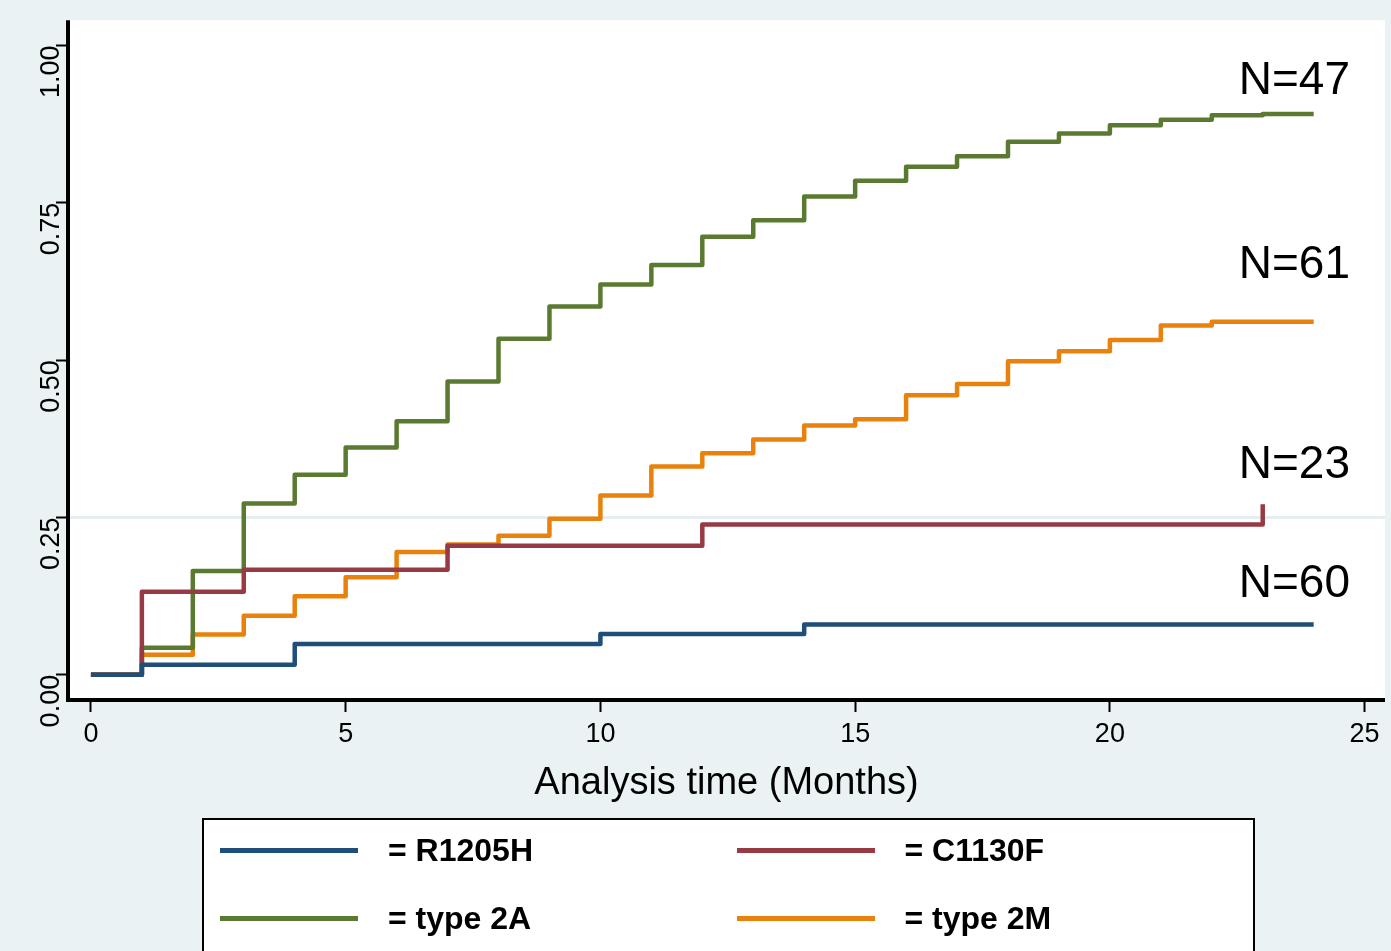 Image resolution: width=1391 pixels, height=951 pixels. What do you see at coordinates (600, 732) in the screenshot?
I see `x-tick-label: 10` at bounding box center [600, 732].